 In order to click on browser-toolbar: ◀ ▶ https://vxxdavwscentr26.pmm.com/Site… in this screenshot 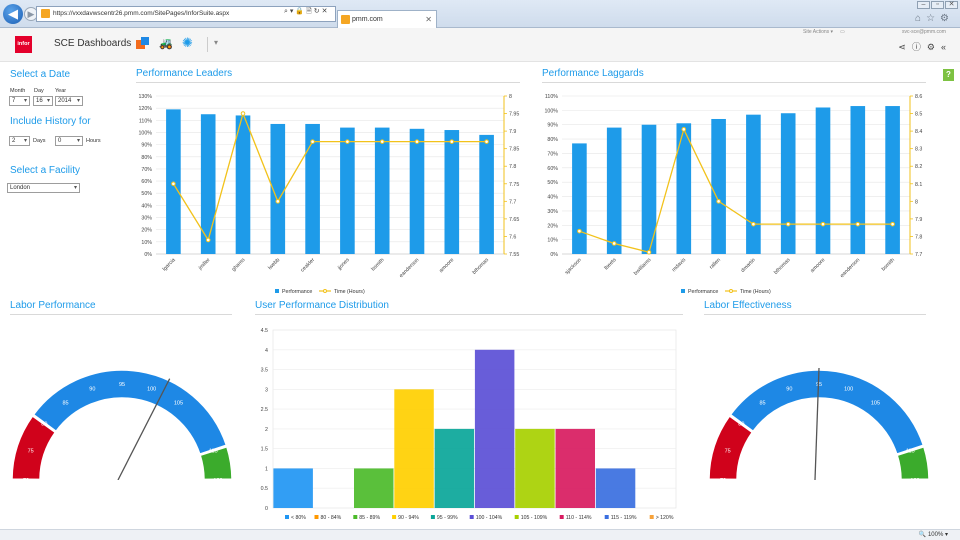, I will do `click(480, 14)`.